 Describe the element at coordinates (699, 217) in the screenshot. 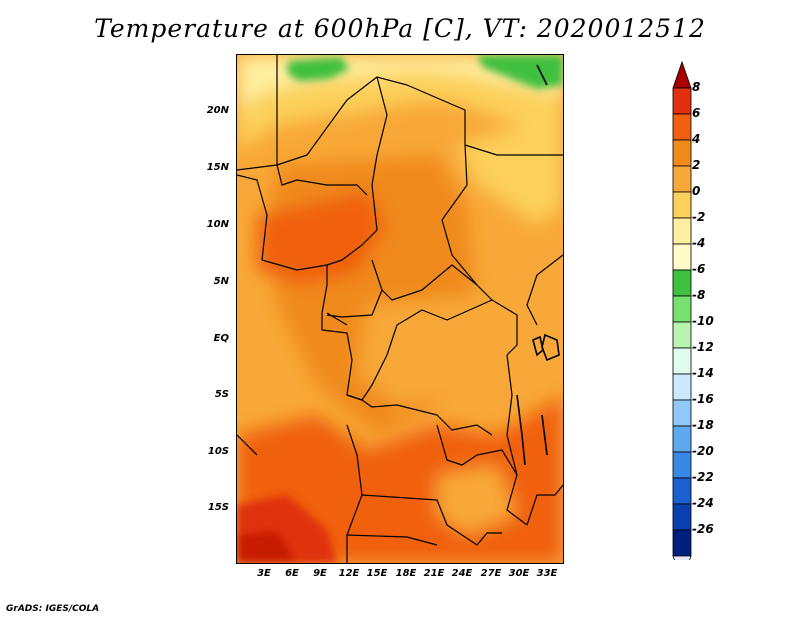

I see `colorbar-label: -2` at that location.